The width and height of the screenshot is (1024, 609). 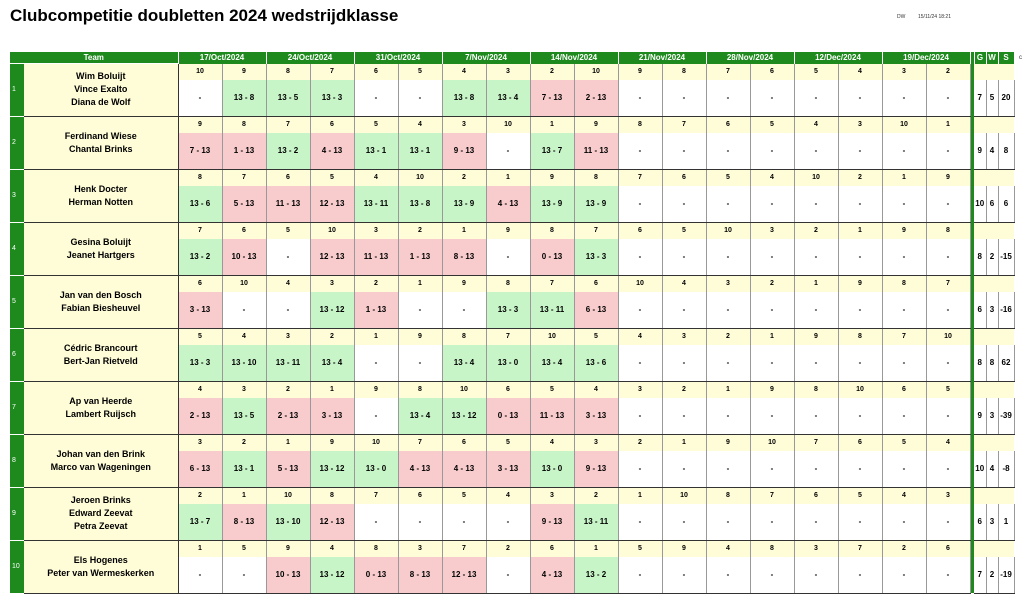 I want to click on row-number: 8, so click(x=17, y=460).